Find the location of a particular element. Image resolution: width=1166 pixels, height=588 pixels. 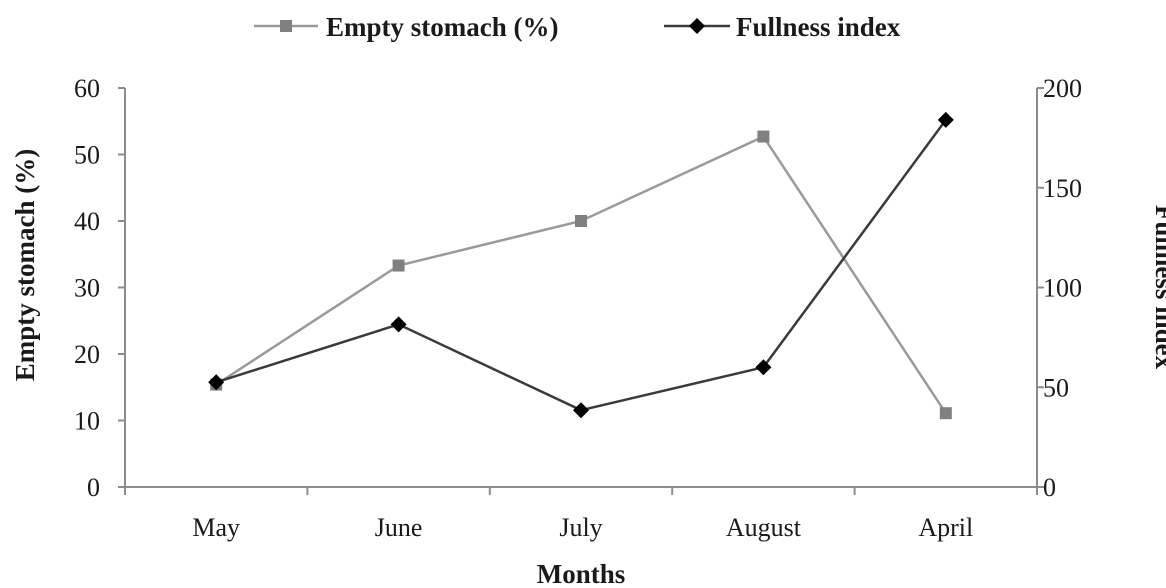

legend-marker-diamond is located at coordinates (697, 26).